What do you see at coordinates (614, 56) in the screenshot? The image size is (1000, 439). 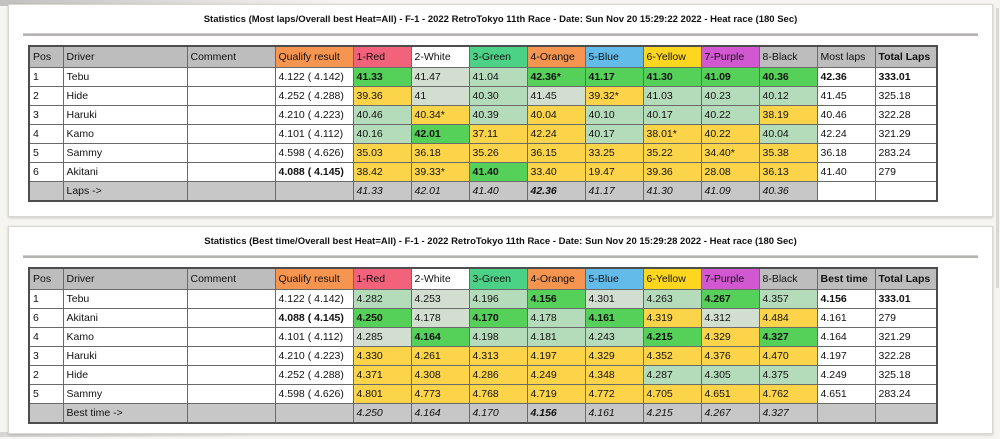 I see `column-header-5-blue: 5-Blue` at bounding box center [614, 56].